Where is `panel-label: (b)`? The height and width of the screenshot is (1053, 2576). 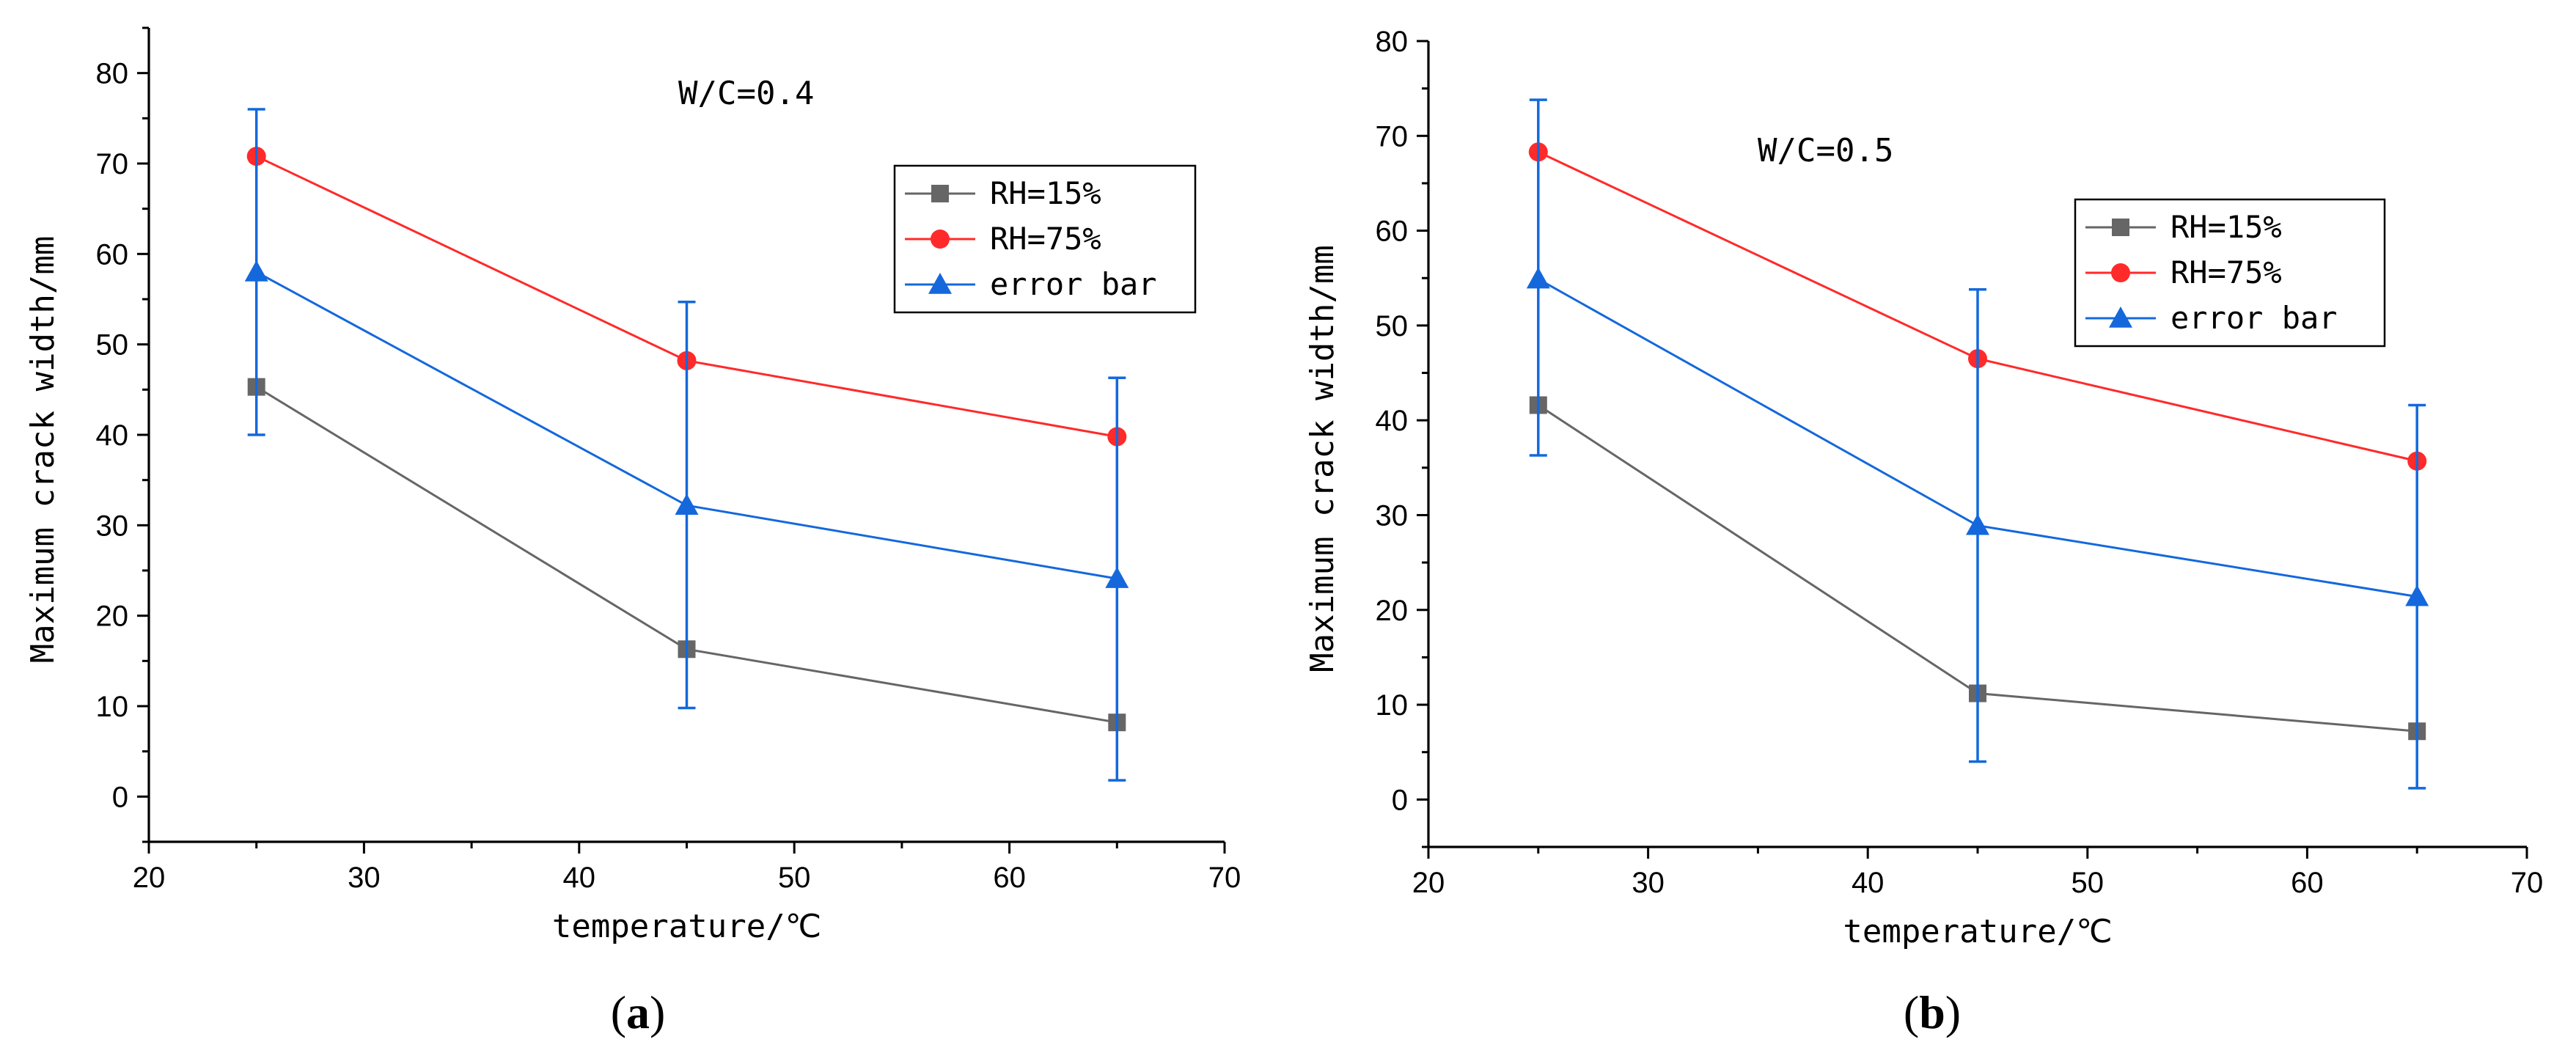 panel-label: (b) is located at coordinates (1933, 1012).